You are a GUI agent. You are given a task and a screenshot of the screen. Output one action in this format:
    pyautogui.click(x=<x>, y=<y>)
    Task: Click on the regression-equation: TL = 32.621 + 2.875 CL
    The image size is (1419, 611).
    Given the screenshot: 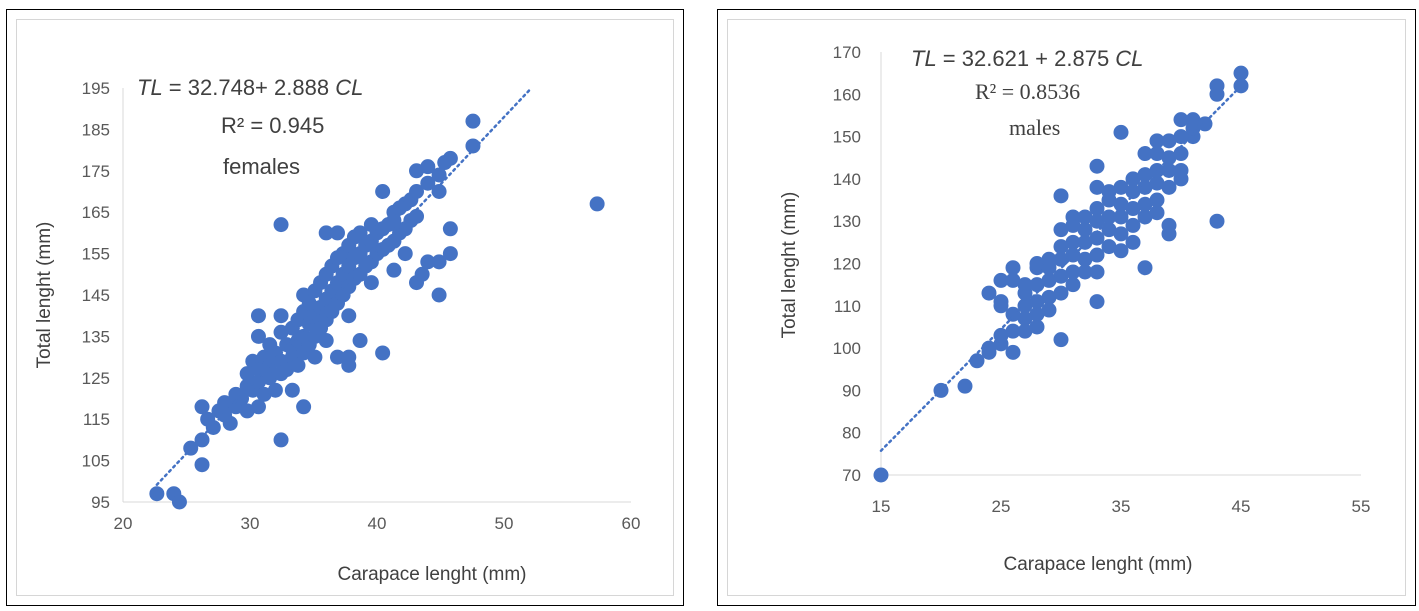 What is the action you would take?
    pyautogui.click(x=1027, y=58)
    